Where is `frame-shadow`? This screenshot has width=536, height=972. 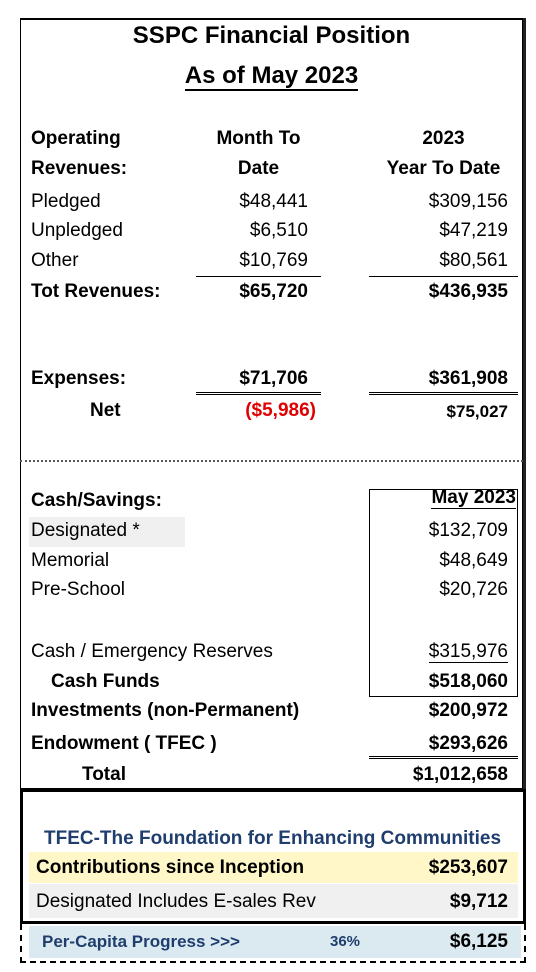 frame-shadow is located at coordinates (524, 403).